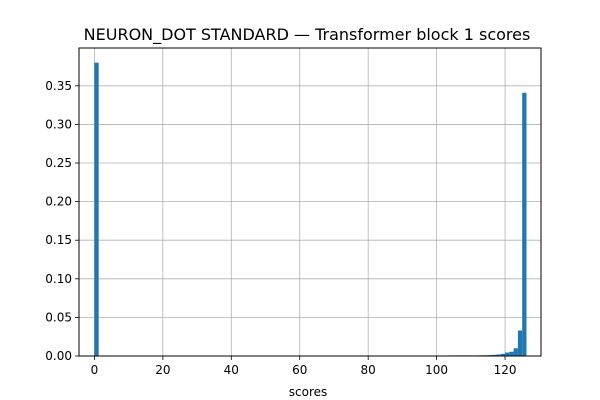 This screenshot has height=400, width=600. I want to click on x-axis-ticks: 0 20 40 60 80 100 120, so click(304, 366).